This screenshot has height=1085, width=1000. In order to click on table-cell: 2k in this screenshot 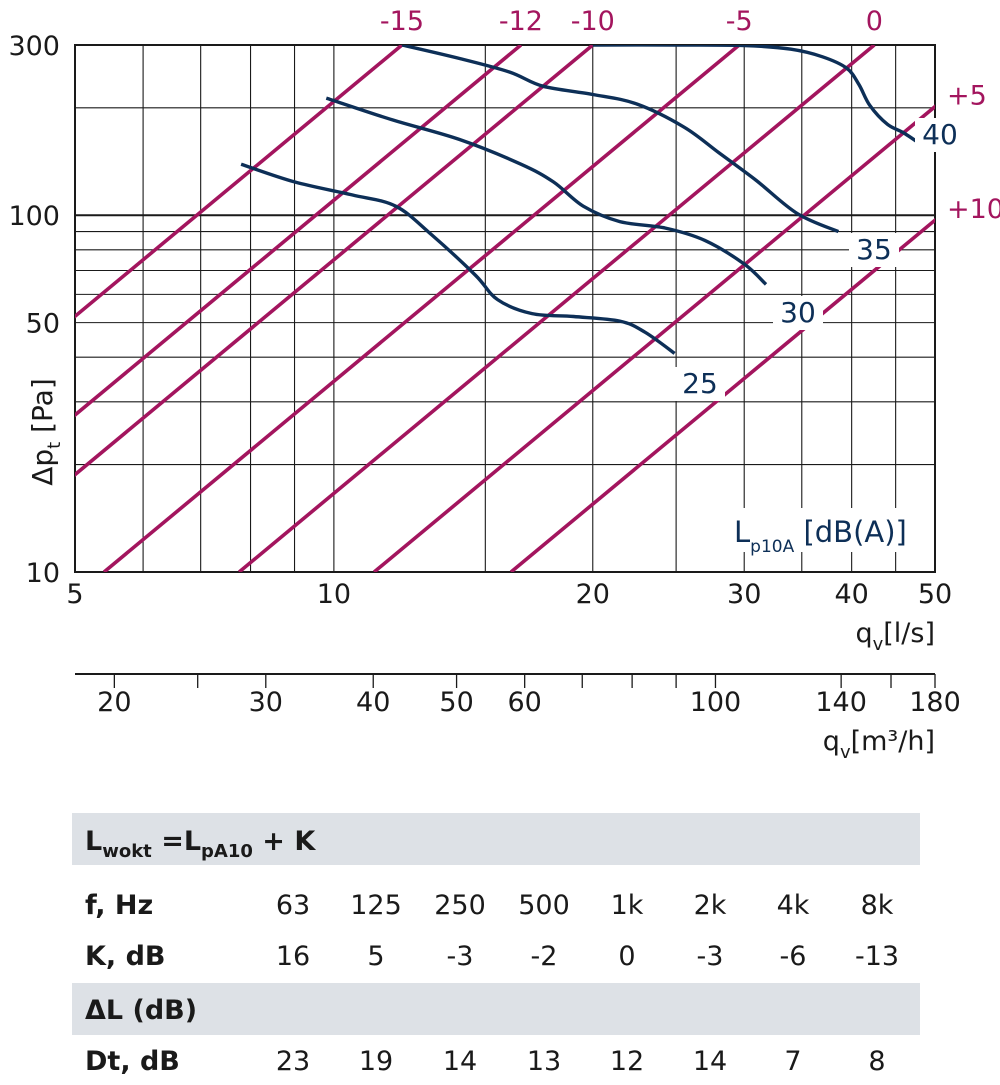, I will do `click(710, 905)`.